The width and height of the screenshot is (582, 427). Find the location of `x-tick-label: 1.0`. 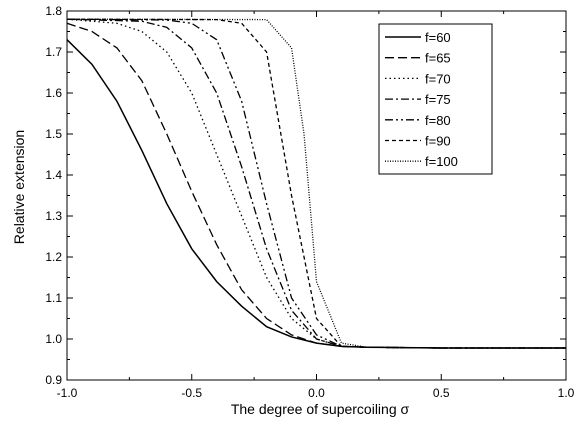

x-tick-label: 1.0 is located at coordinates (566, 393).